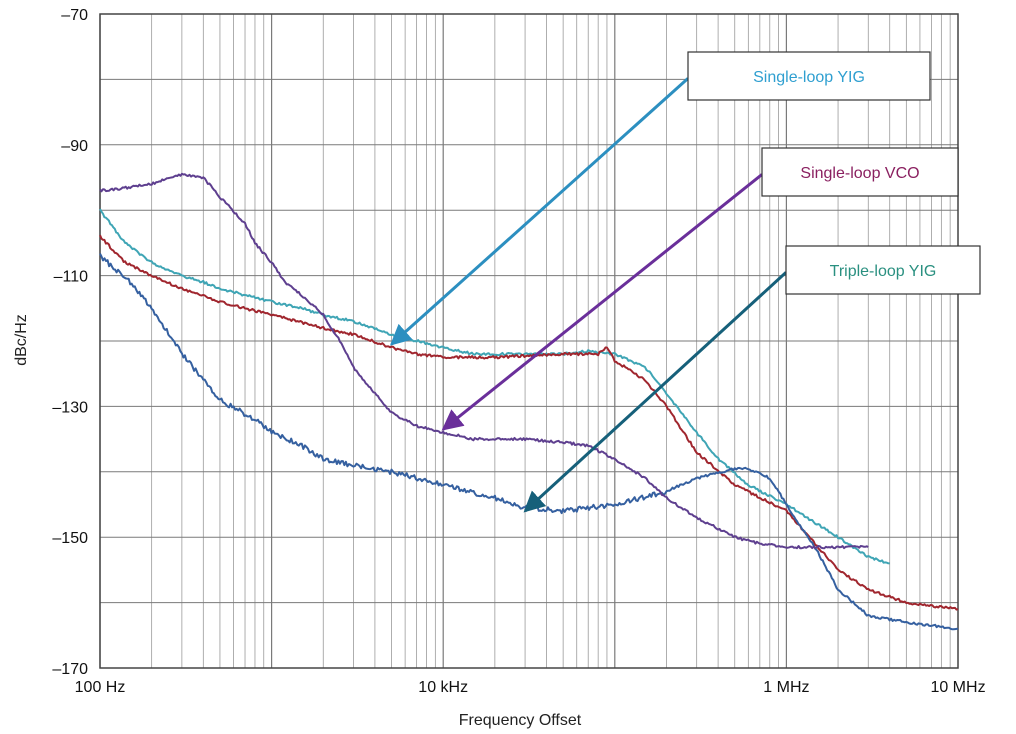  What do you see at coordinates (530, 687) in the screenshot?
I see `x-axis: 100 Hz 10 kHz 1 MHz 10 MHz` at bounding box center [530, 687].